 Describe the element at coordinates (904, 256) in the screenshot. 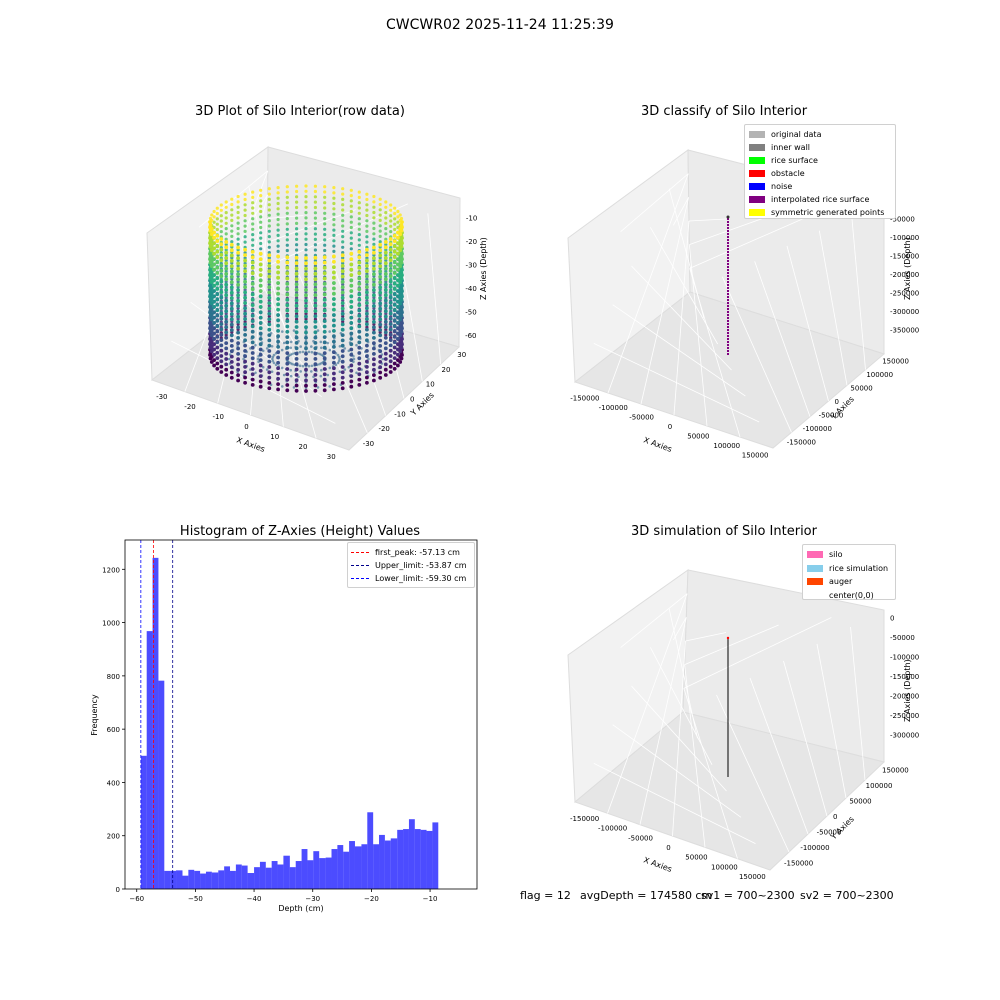

I see `classify-z-tick: -150000` at that location.